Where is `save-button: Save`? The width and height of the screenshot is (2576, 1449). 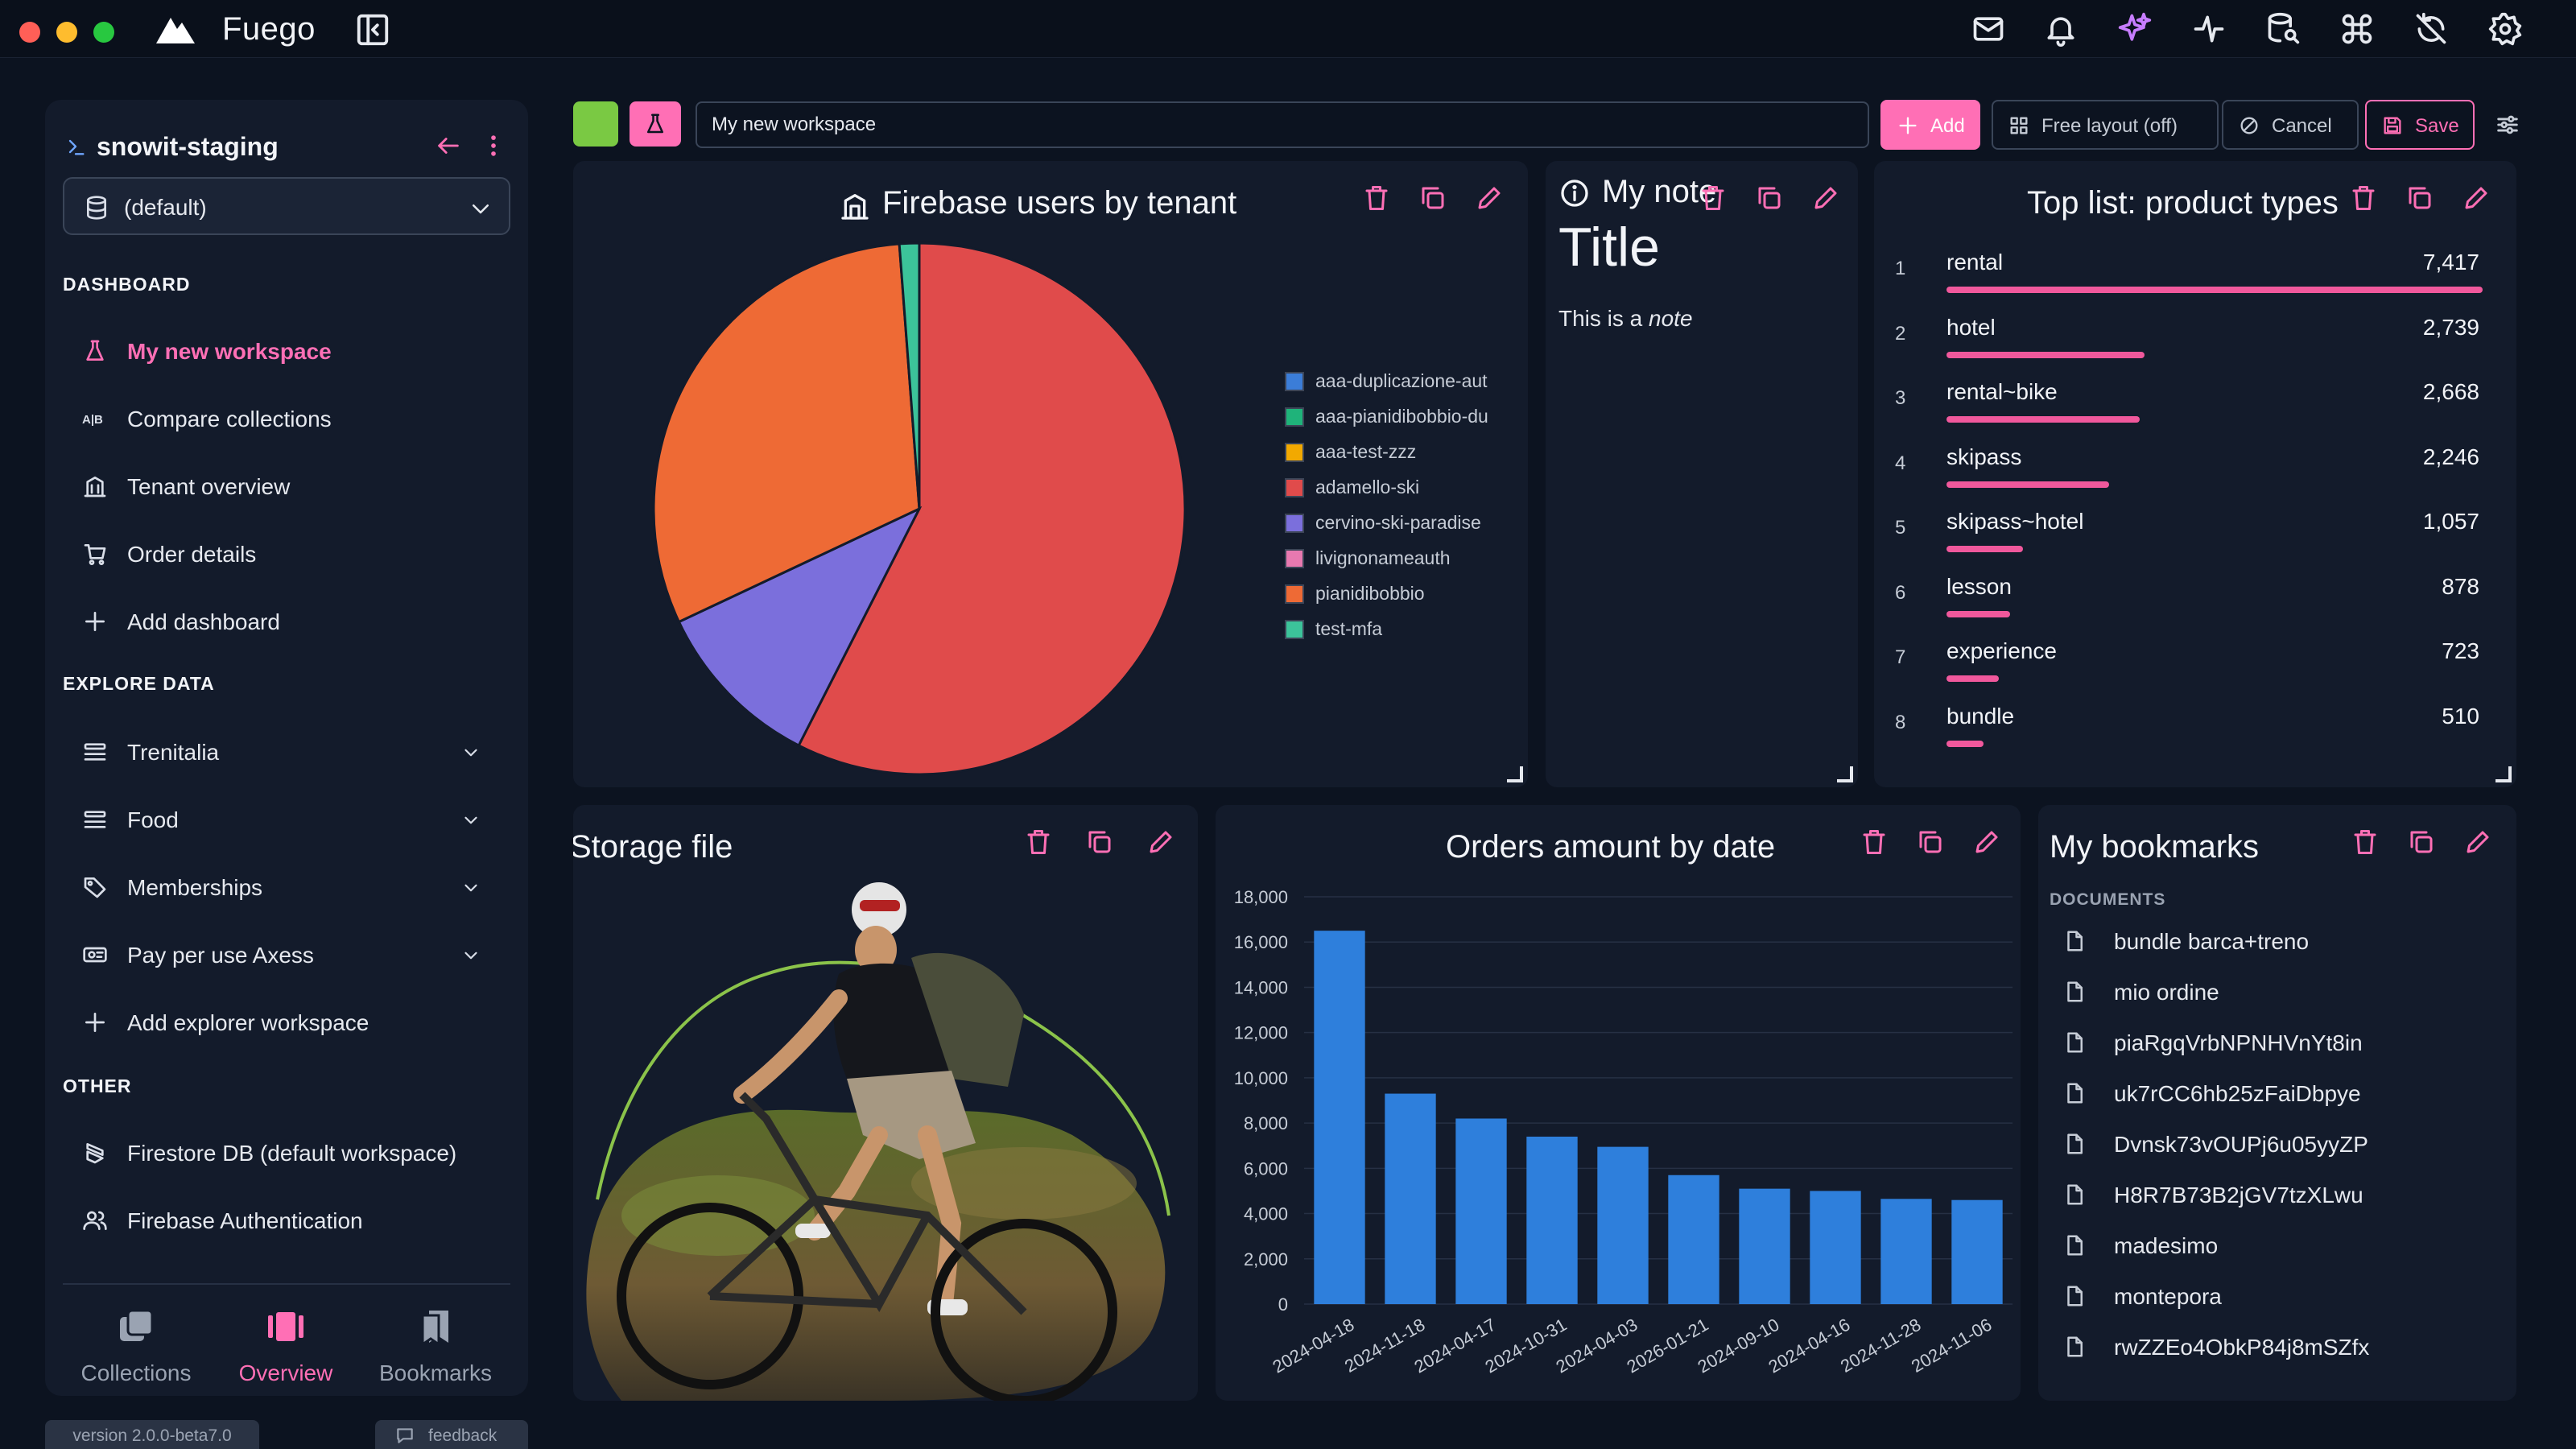
save-button: Save is located at coordinates (2420, 125).